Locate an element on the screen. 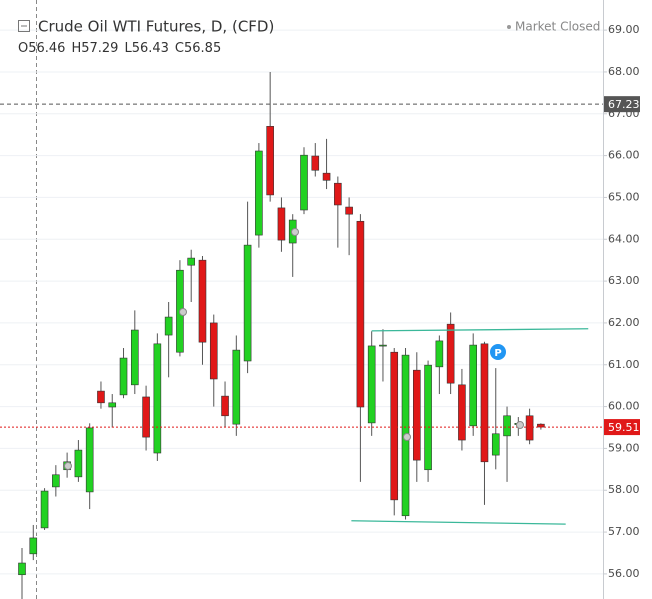 The image size is (652, 599). y-tick-label: 61.00 is located at coordinates (624, 364).